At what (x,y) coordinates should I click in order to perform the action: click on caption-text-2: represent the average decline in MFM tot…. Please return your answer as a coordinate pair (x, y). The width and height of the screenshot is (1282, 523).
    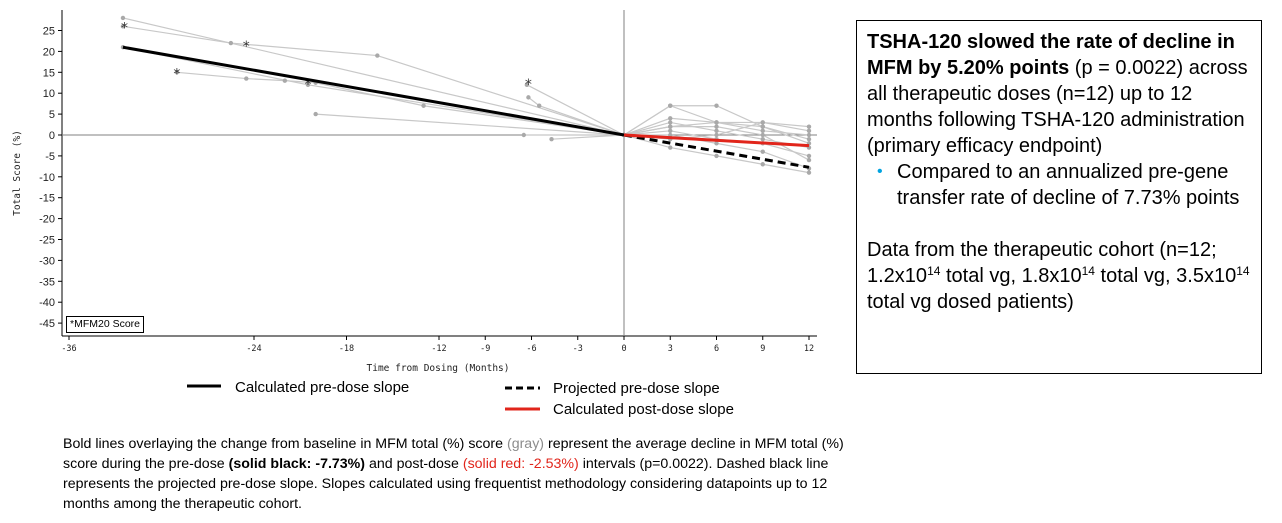
    Looking at the image, I should click on (453, 454).